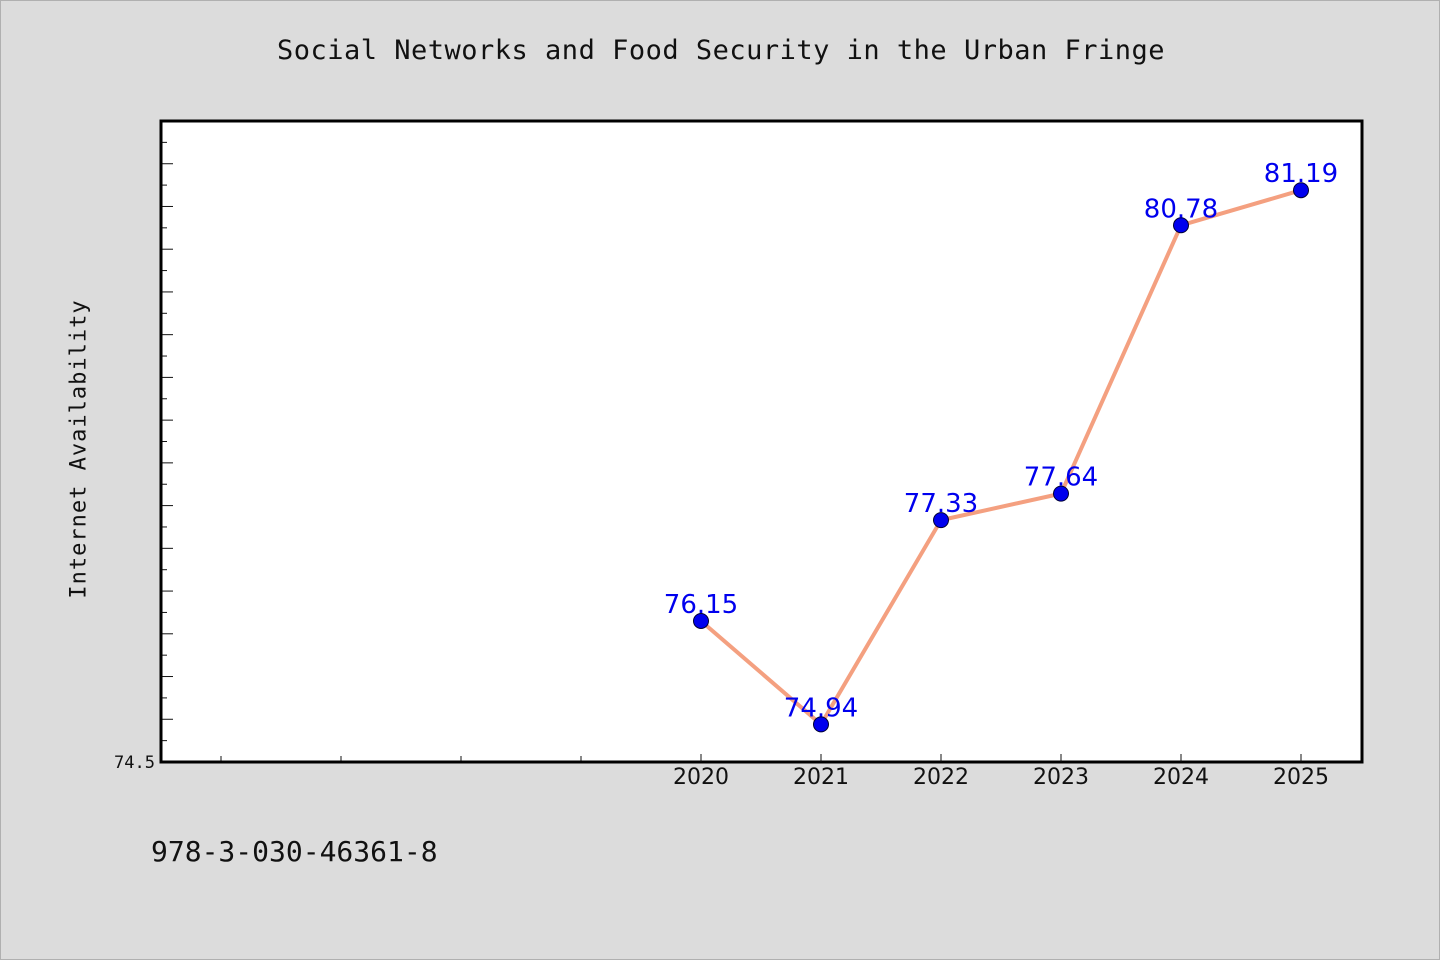  I want to click on data-label: 77.33, so click(941, 504).